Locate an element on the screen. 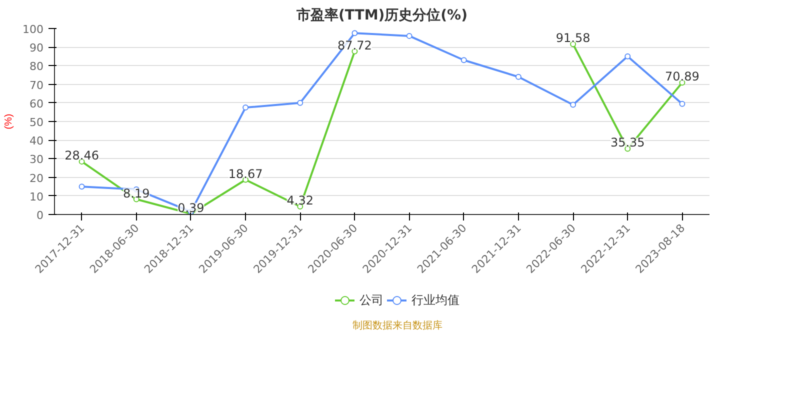 Image resolution: width=800 pixels, height=400 pixels. y-tick-label: 0 is located at coordinates (40, 215).